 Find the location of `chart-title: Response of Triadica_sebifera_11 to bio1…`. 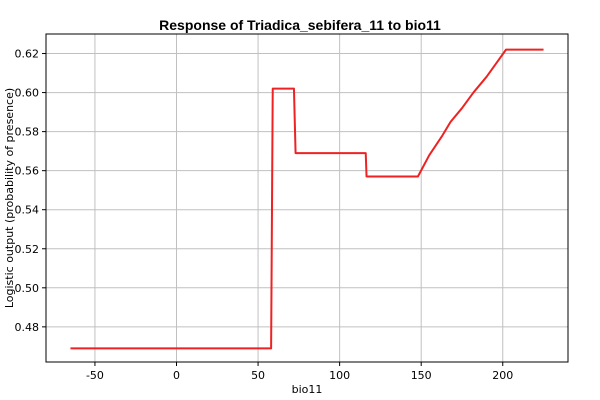

chart-title: Response of Triadica_sebifera_11 to bio1… is located at coordinates (300, 25).